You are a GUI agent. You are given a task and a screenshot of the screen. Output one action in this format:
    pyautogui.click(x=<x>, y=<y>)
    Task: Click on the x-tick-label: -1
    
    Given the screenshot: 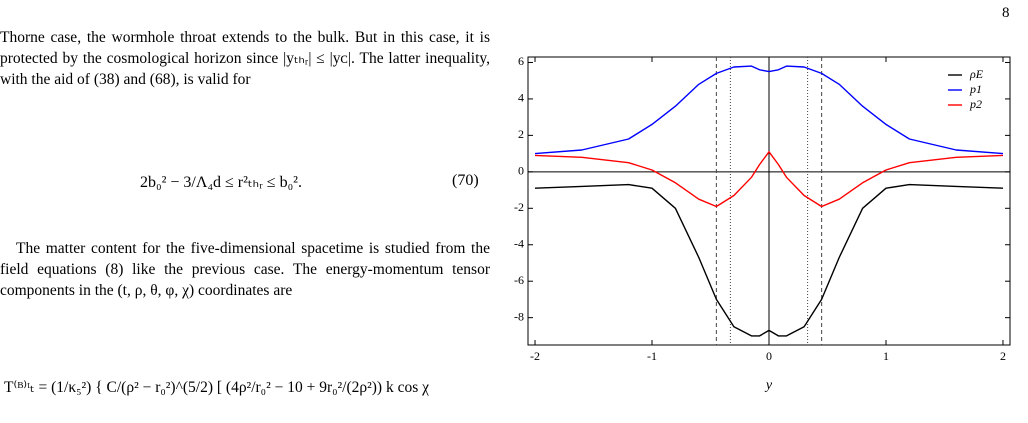 What is the action you would take?
    pyautogui.click(x=652, y=356)
    